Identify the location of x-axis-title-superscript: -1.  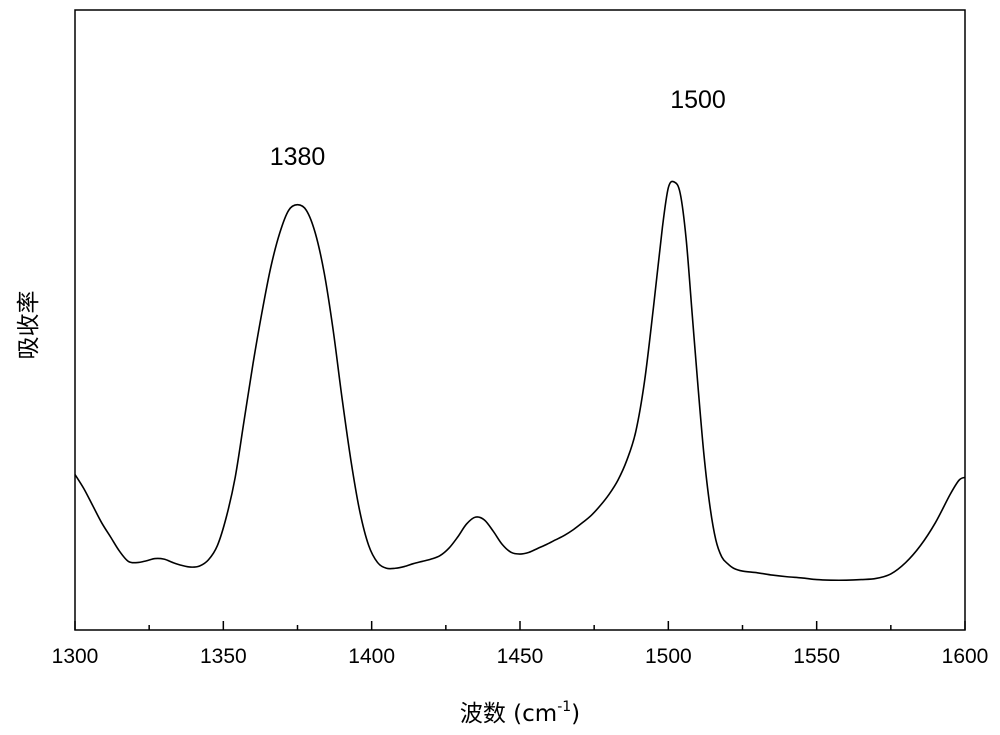
(564, 707).